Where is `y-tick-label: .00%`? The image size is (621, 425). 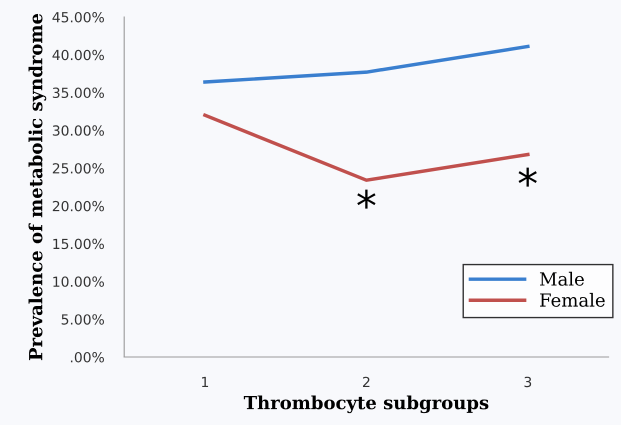
y-tick-label: .00% is located at coordinates (87, 357).